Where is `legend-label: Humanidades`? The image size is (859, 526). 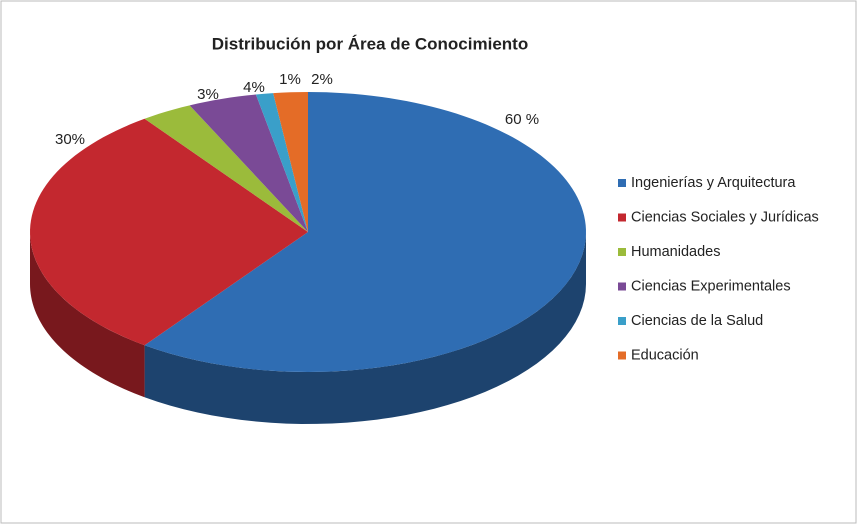 legend-label: Humanidades is located at coordinates (675, 252).